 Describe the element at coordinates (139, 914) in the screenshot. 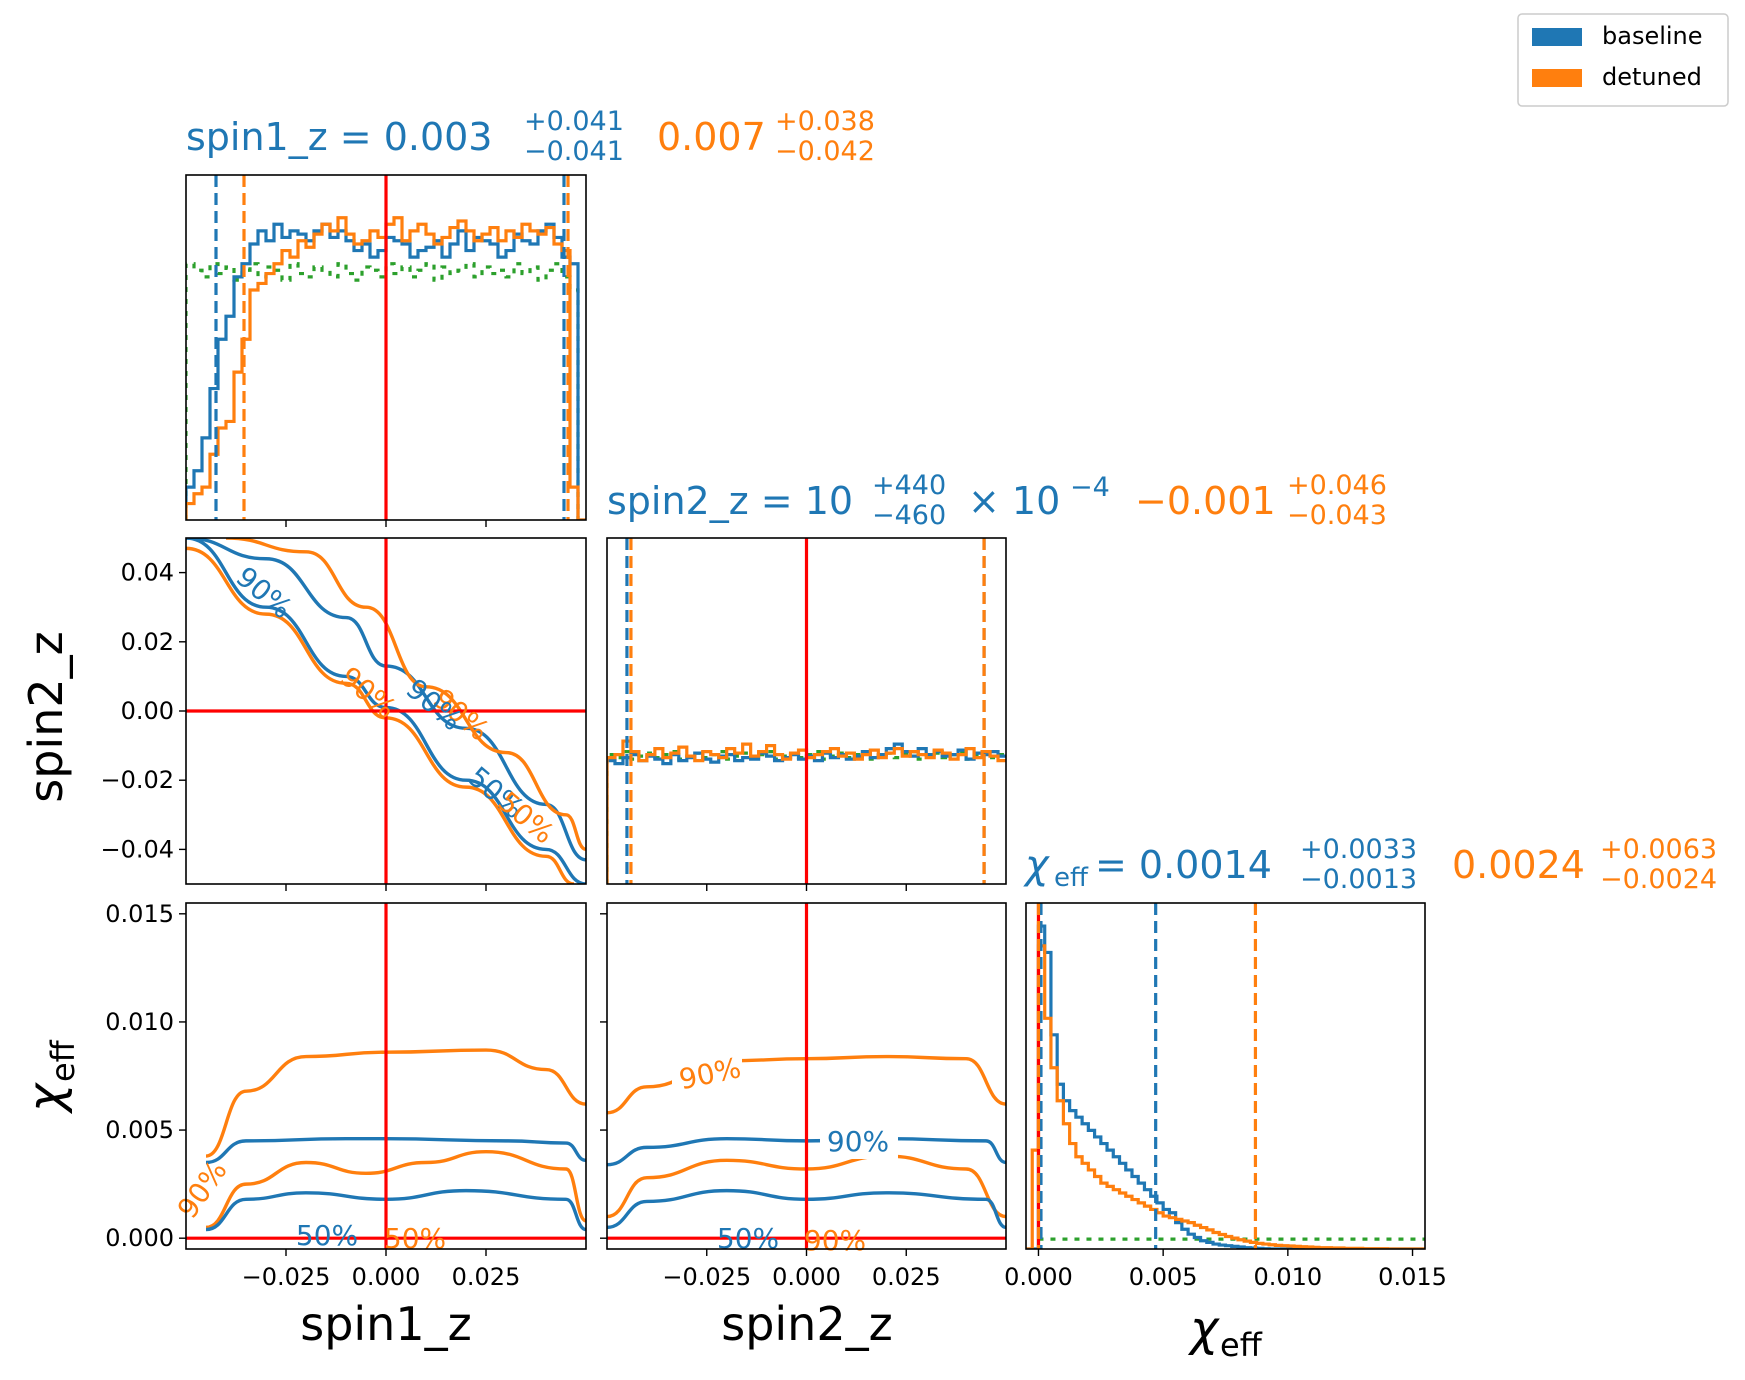

I see `panel-31-ytick-label: 0.015` at that location.